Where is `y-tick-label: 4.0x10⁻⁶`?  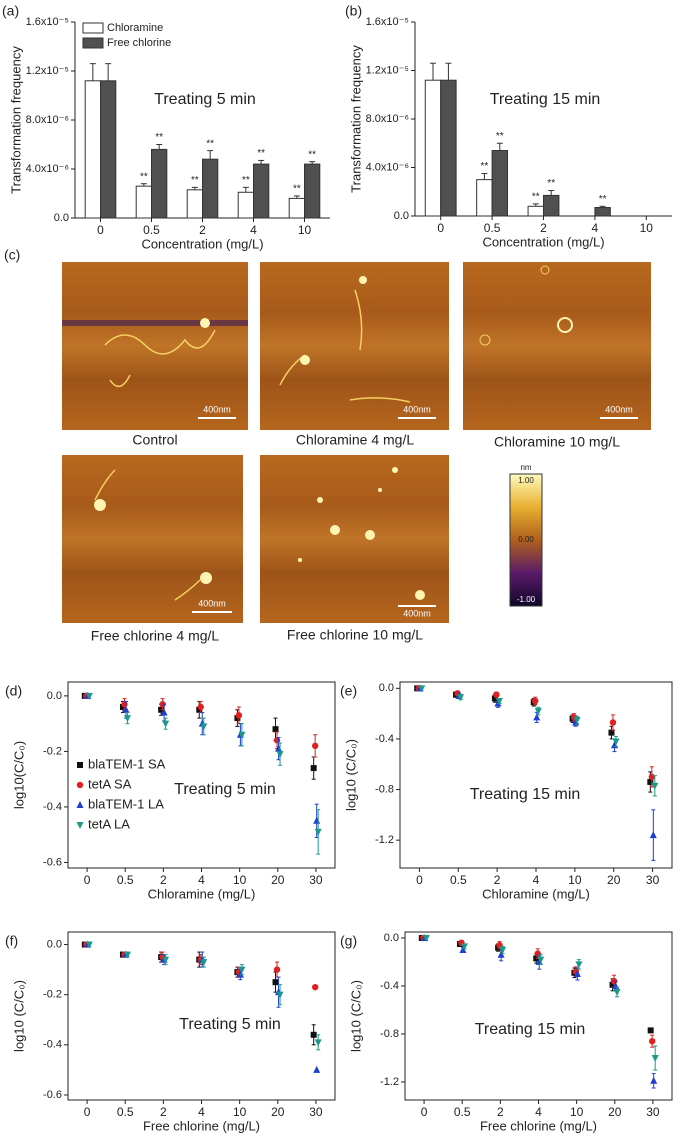 y-tick-label: 4.0x10⁻⁶ is located at coordinates (387, 167).